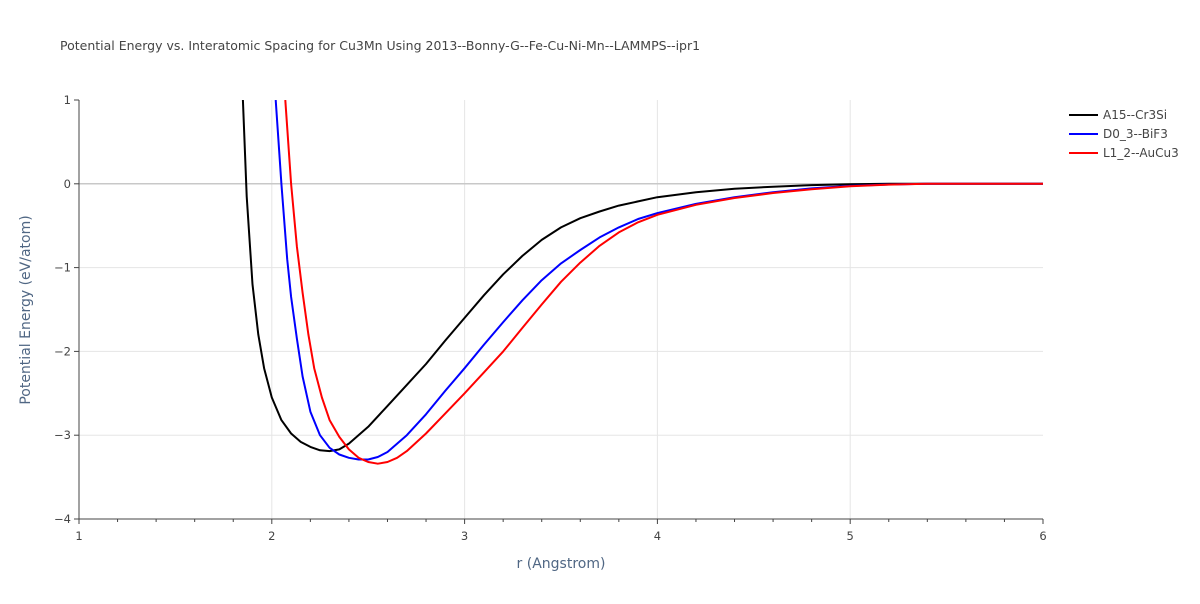 This screenshot has width=1200, height=604. What do you see at coordinates (62, 435) in the screenshot?
I see `y-tick-label: −3` at bounding box center [62, 435].